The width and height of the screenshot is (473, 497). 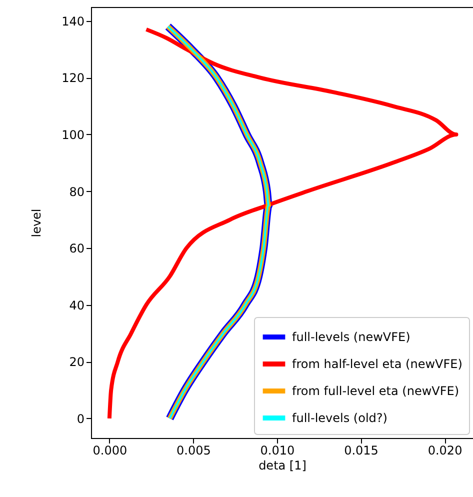 I want to click on legend-label: from half-level eta (newVFE), so click(x=377, y=364).